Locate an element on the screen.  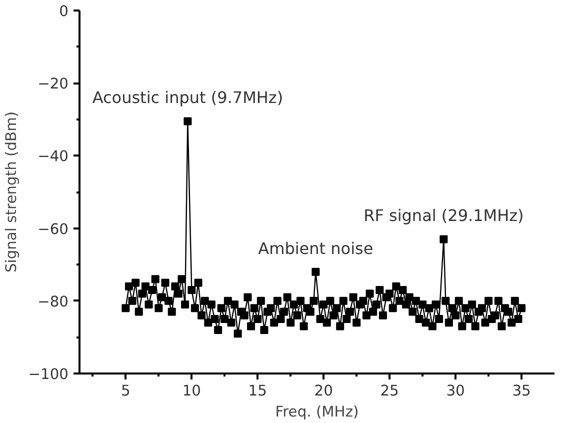
x-tick-label: 25 is located at coordinates (389, 391).